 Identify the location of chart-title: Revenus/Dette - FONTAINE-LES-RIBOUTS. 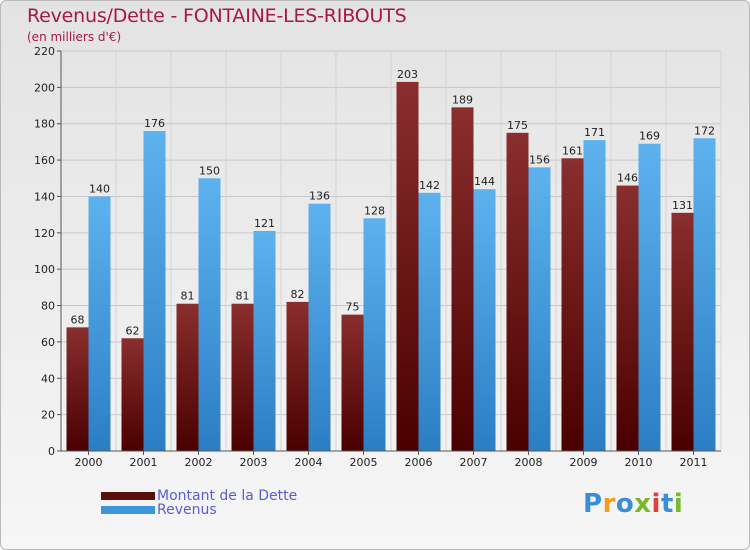
(217, 16).